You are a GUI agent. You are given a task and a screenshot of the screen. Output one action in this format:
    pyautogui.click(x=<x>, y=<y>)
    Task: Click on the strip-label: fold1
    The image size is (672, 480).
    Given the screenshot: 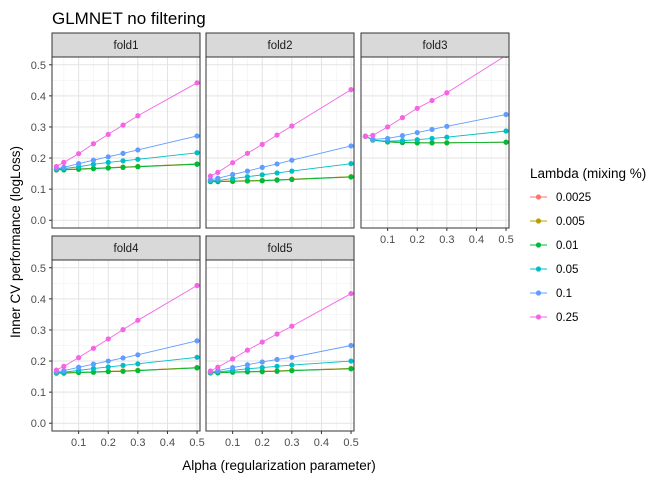 What is the action you would take?
    pyautogui.click(x=126, y=46)
    